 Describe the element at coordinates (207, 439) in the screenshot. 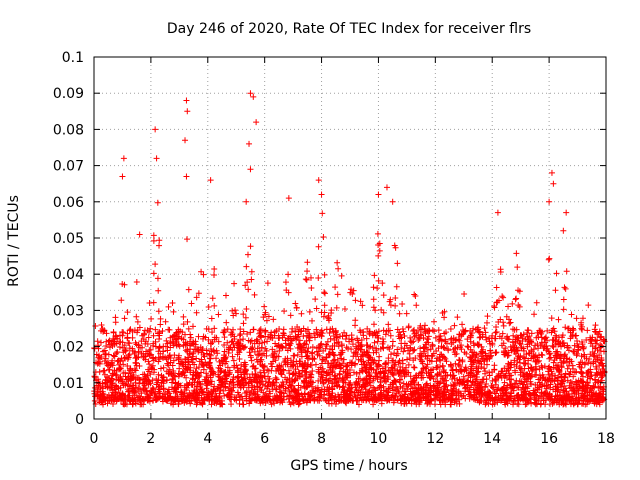

I see `x-tick-label: 4` at that location.